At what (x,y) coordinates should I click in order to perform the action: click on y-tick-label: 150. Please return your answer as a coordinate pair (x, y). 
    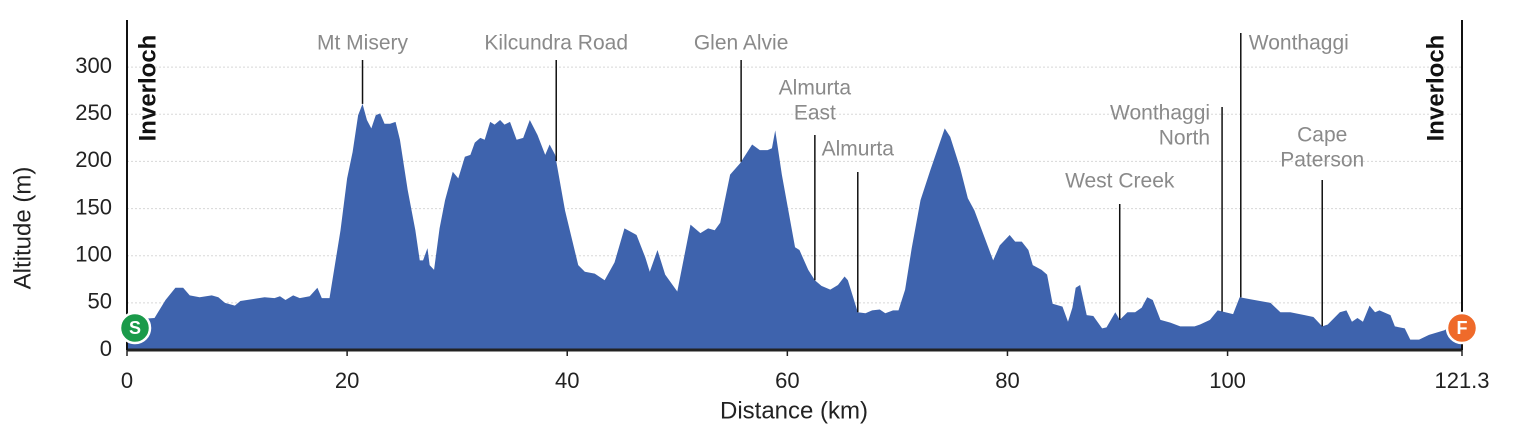
    Looking at the image, I should click on (93, 206).